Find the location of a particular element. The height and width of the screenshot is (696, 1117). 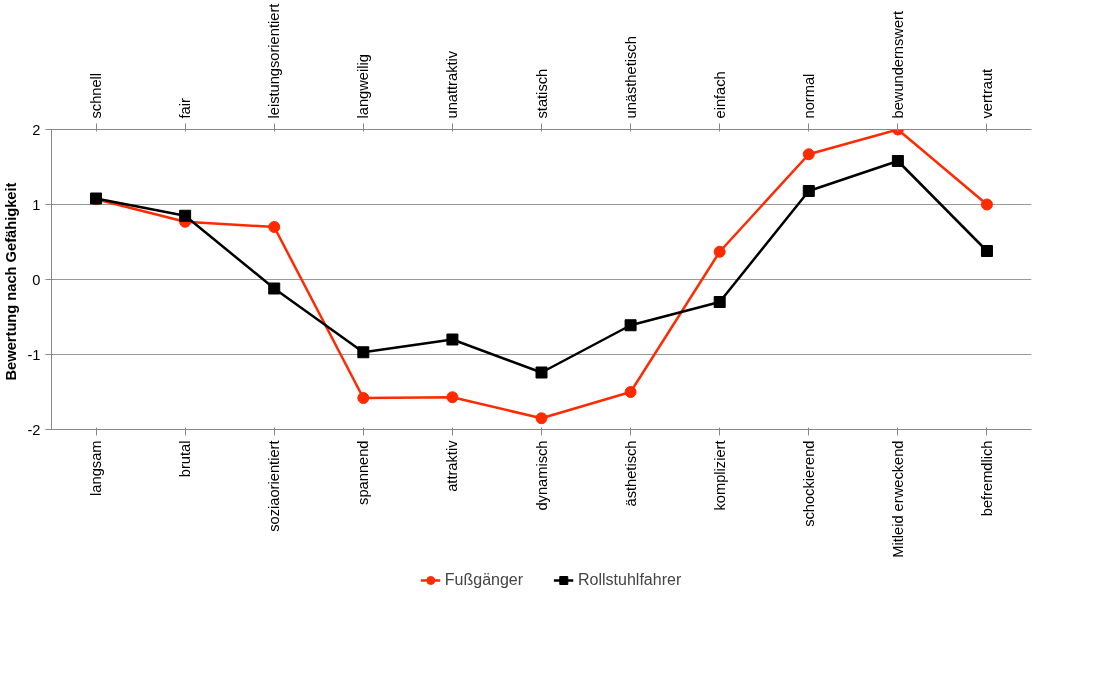

legend-label: Rollstuhlfahrer is located at coordinates (630, 580).